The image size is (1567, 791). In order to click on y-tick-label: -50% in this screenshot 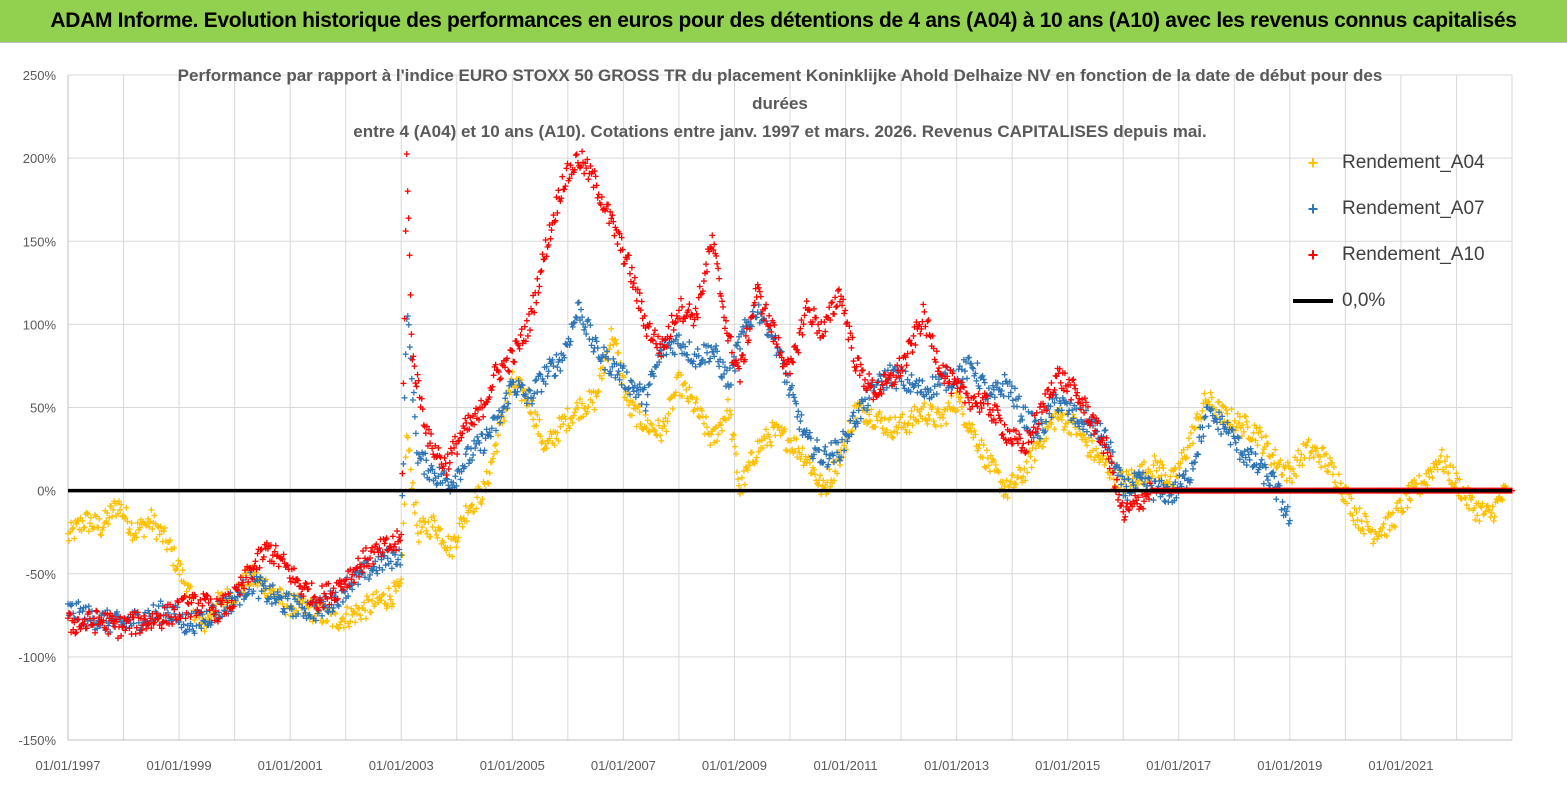, I will do `click(41, 574)`.